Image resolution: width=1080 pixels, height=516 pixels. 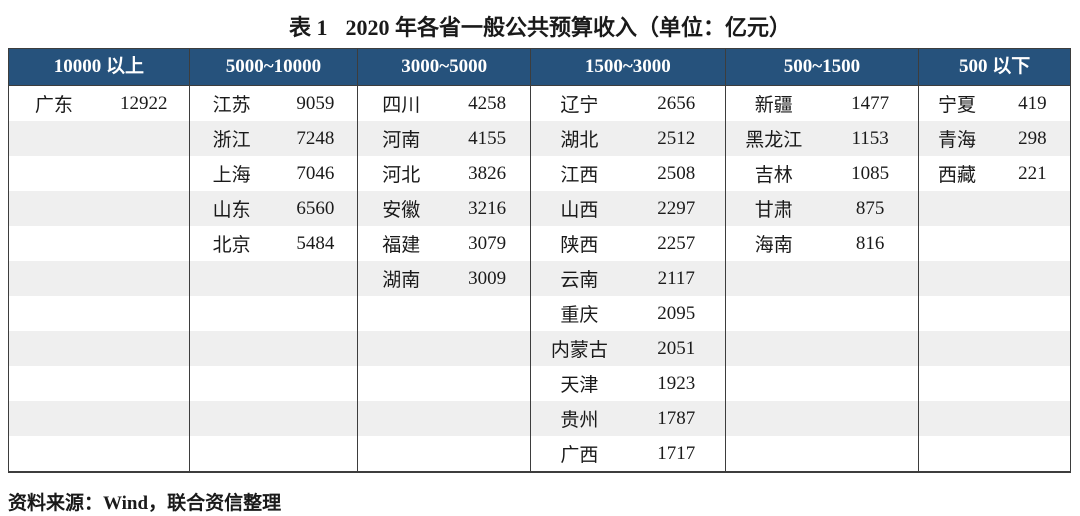 What do you see at coordinates (628, 418) in the screenshot?
I see `table-row: 贵州 1787` at bounding box center [628, 418].